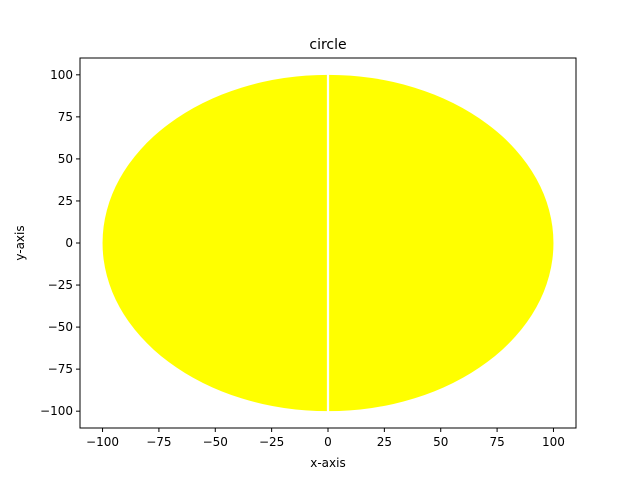 The width and height of the screenshot is (640, 480). What do you see at coordinates (215, 442) in the screenshot?
I see `x-tick-label: −50` at bounding box center [215, 442].